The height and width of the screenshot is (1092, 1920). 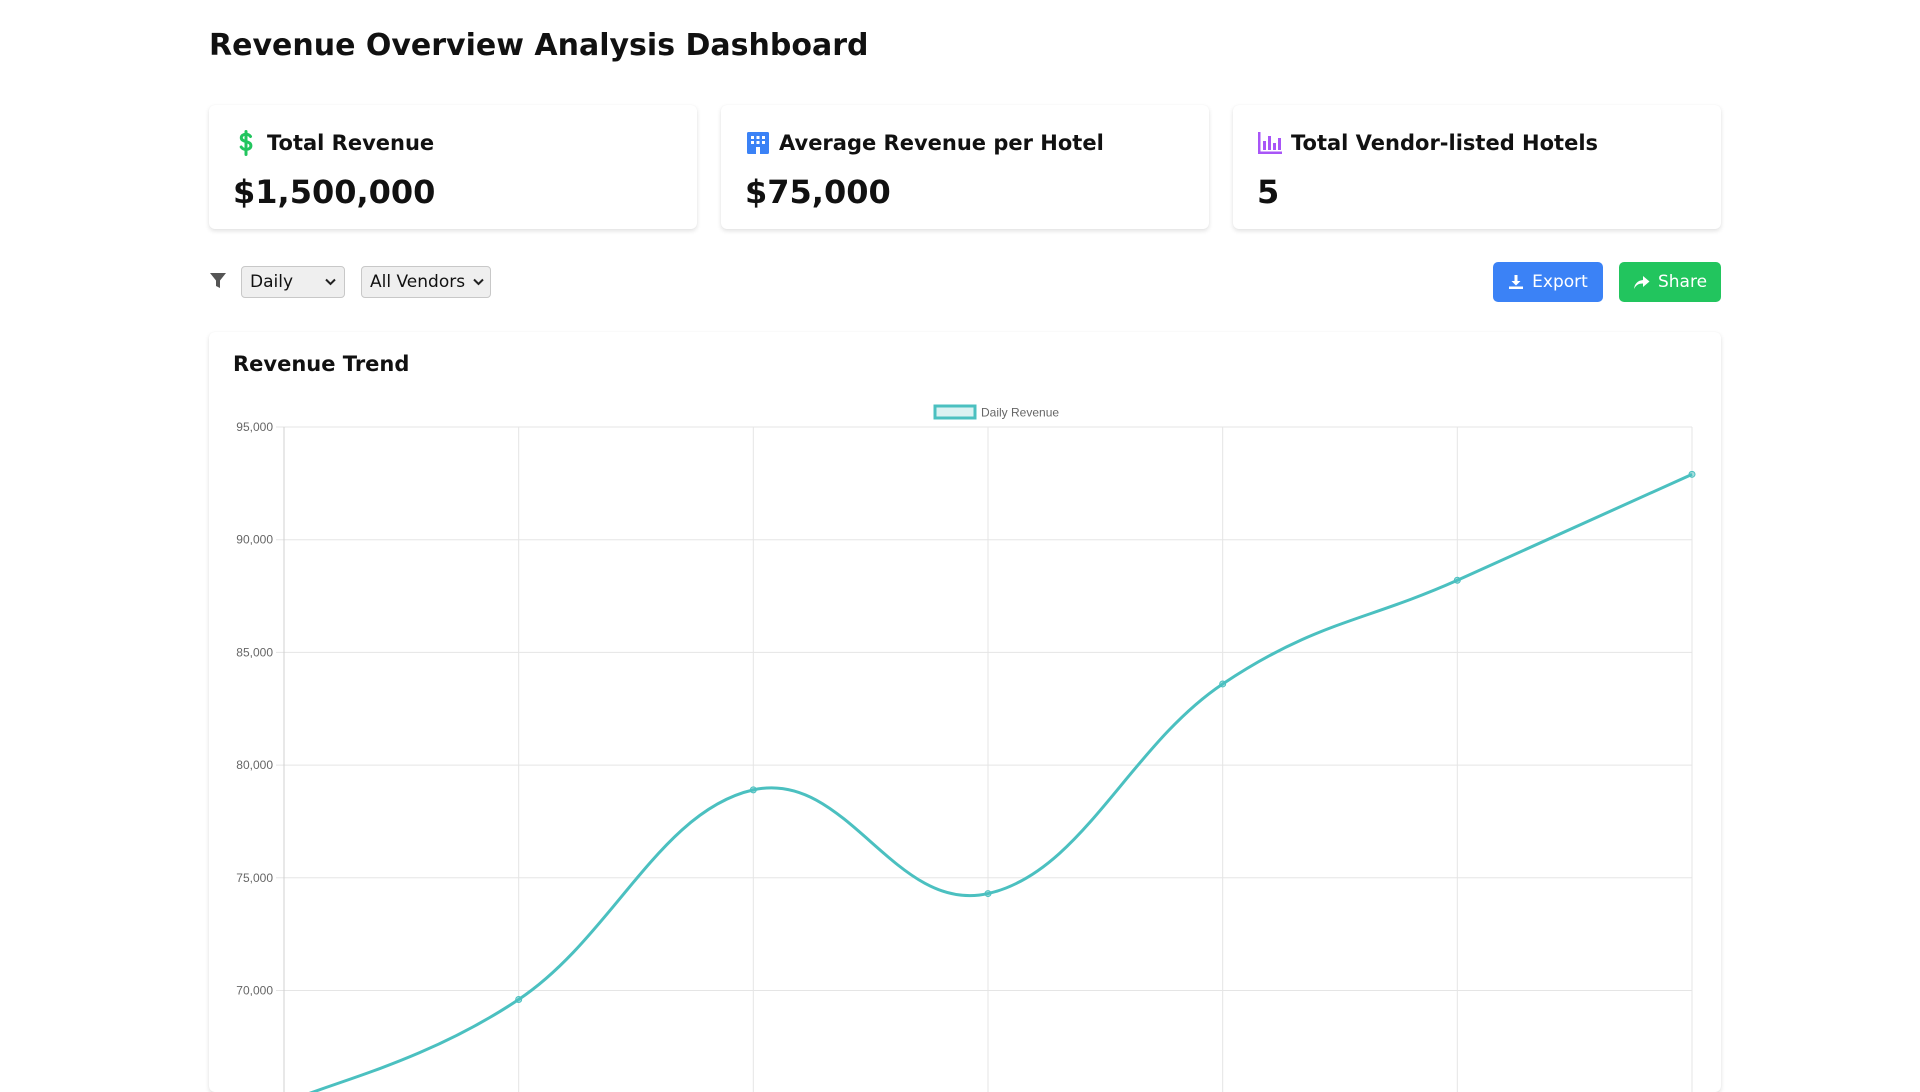 I want to click on vendor-select-value: All Vendors, so click(x=418, y=282).